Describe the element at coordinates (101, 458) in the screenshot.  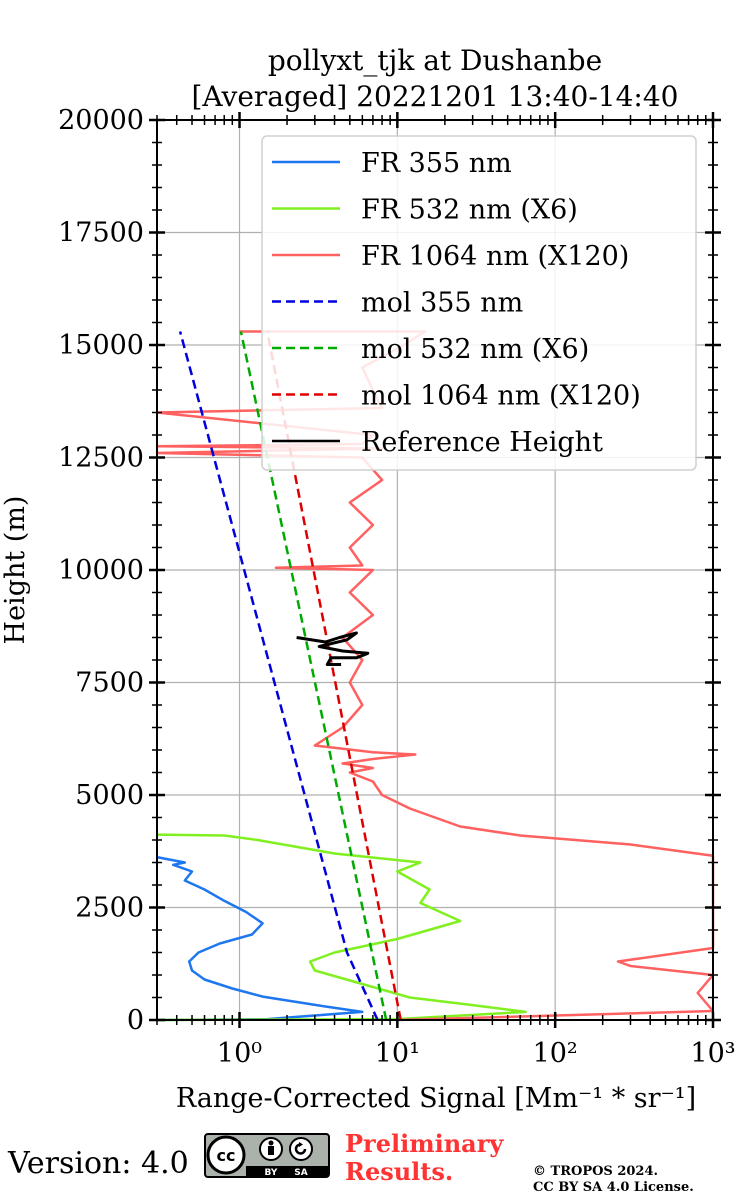
I see `y-tick-label: 12500` at that location.